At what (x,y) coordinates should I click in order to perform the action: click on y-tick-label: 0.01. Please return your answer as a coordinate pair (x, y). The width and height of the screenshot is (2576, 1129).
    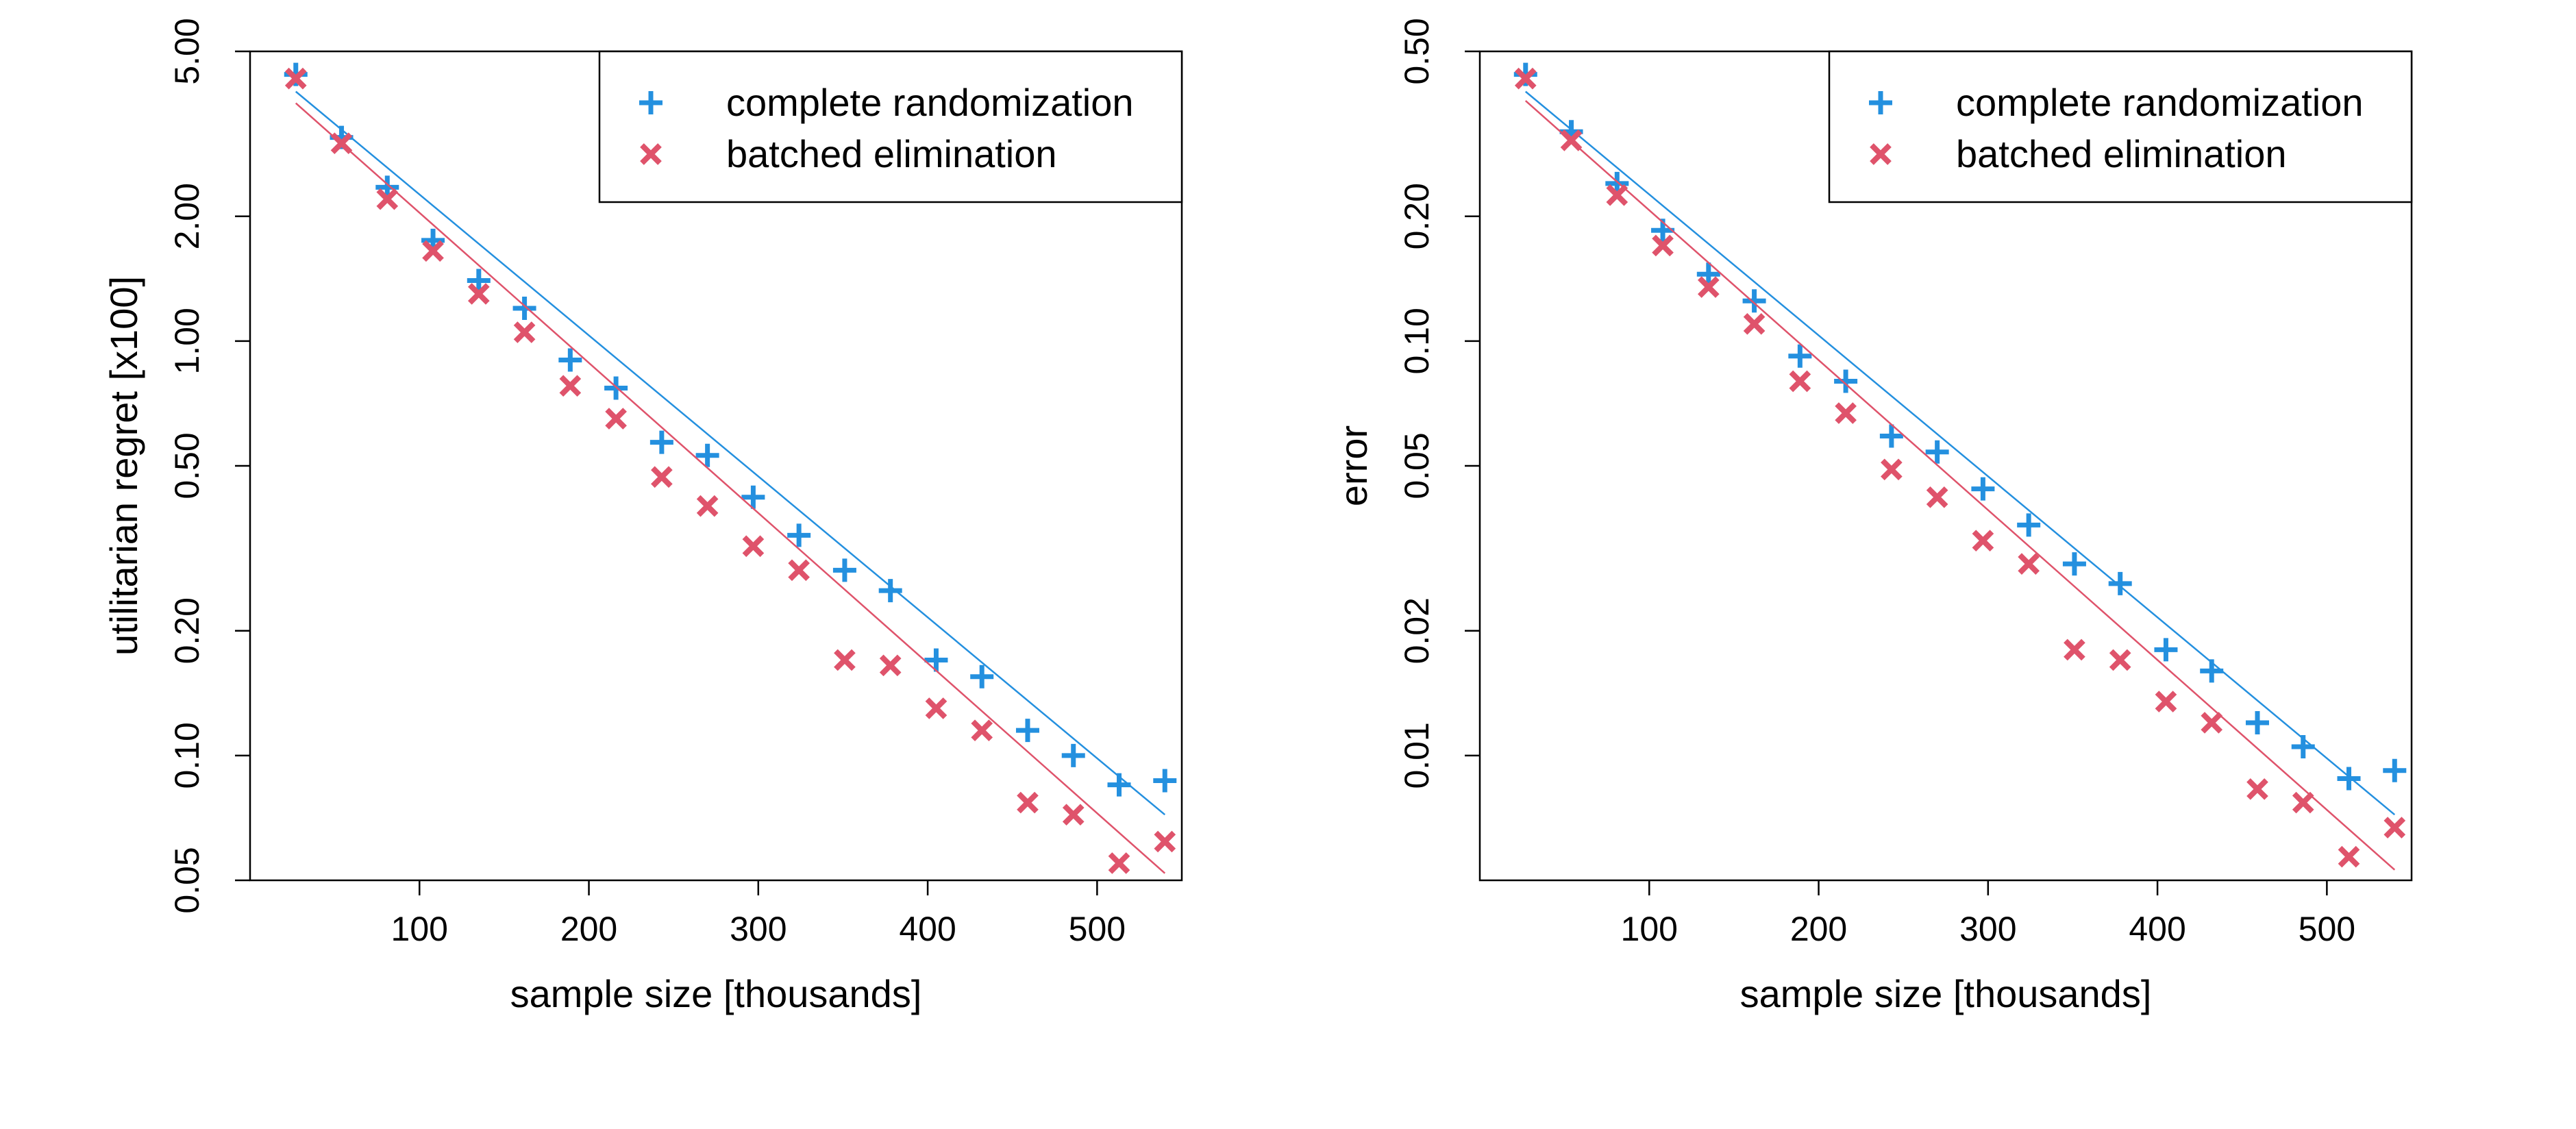
    Looking at the image, I should click on (1417, 755).